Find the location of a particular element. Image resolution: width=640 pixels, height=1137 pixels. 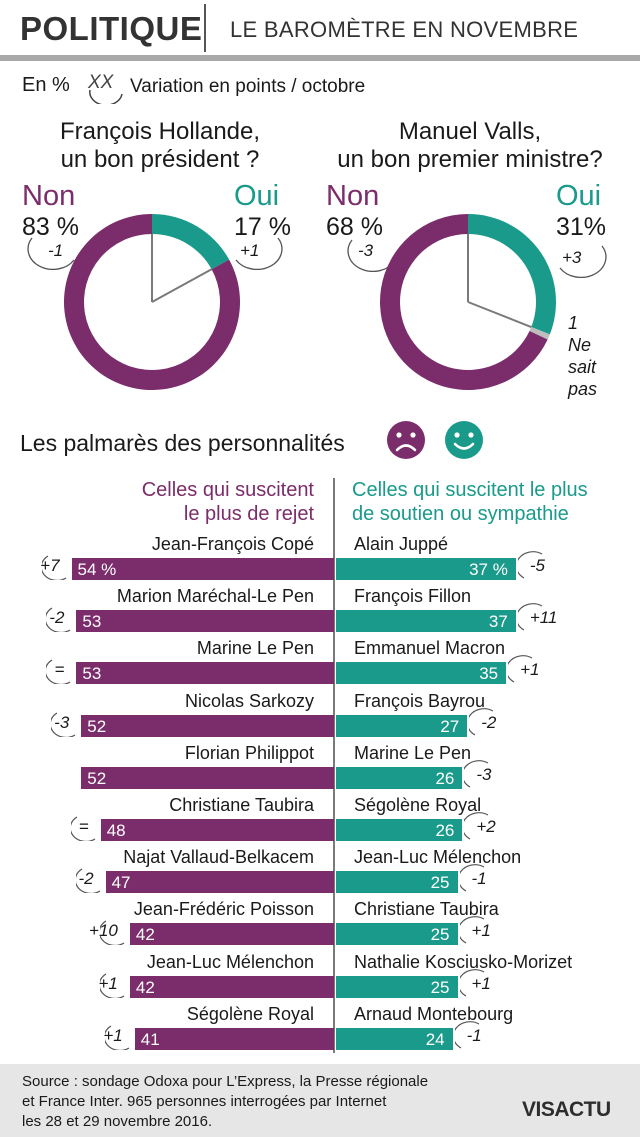

left-name: Marion Maréchal-Le Pen is located at coordinates (215, 596).